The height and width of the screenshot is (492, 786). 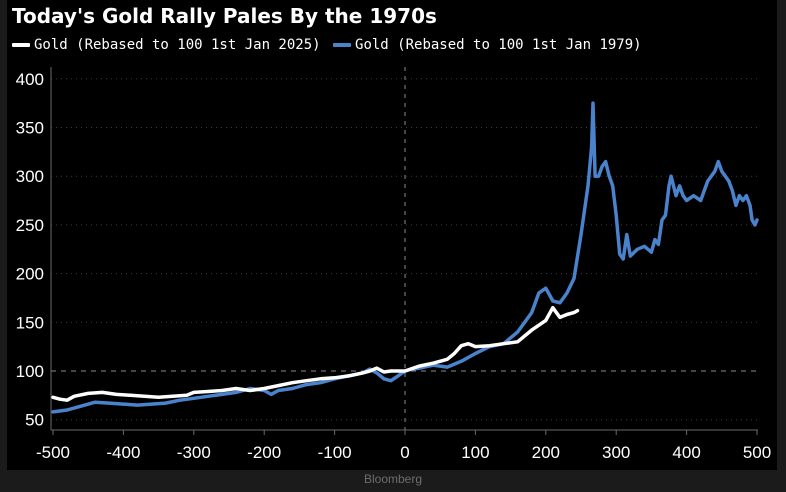 I want to click on legend-item-1979: Gold (Rebased to 100 1st Jan 1979), so click(x=487, y=45).